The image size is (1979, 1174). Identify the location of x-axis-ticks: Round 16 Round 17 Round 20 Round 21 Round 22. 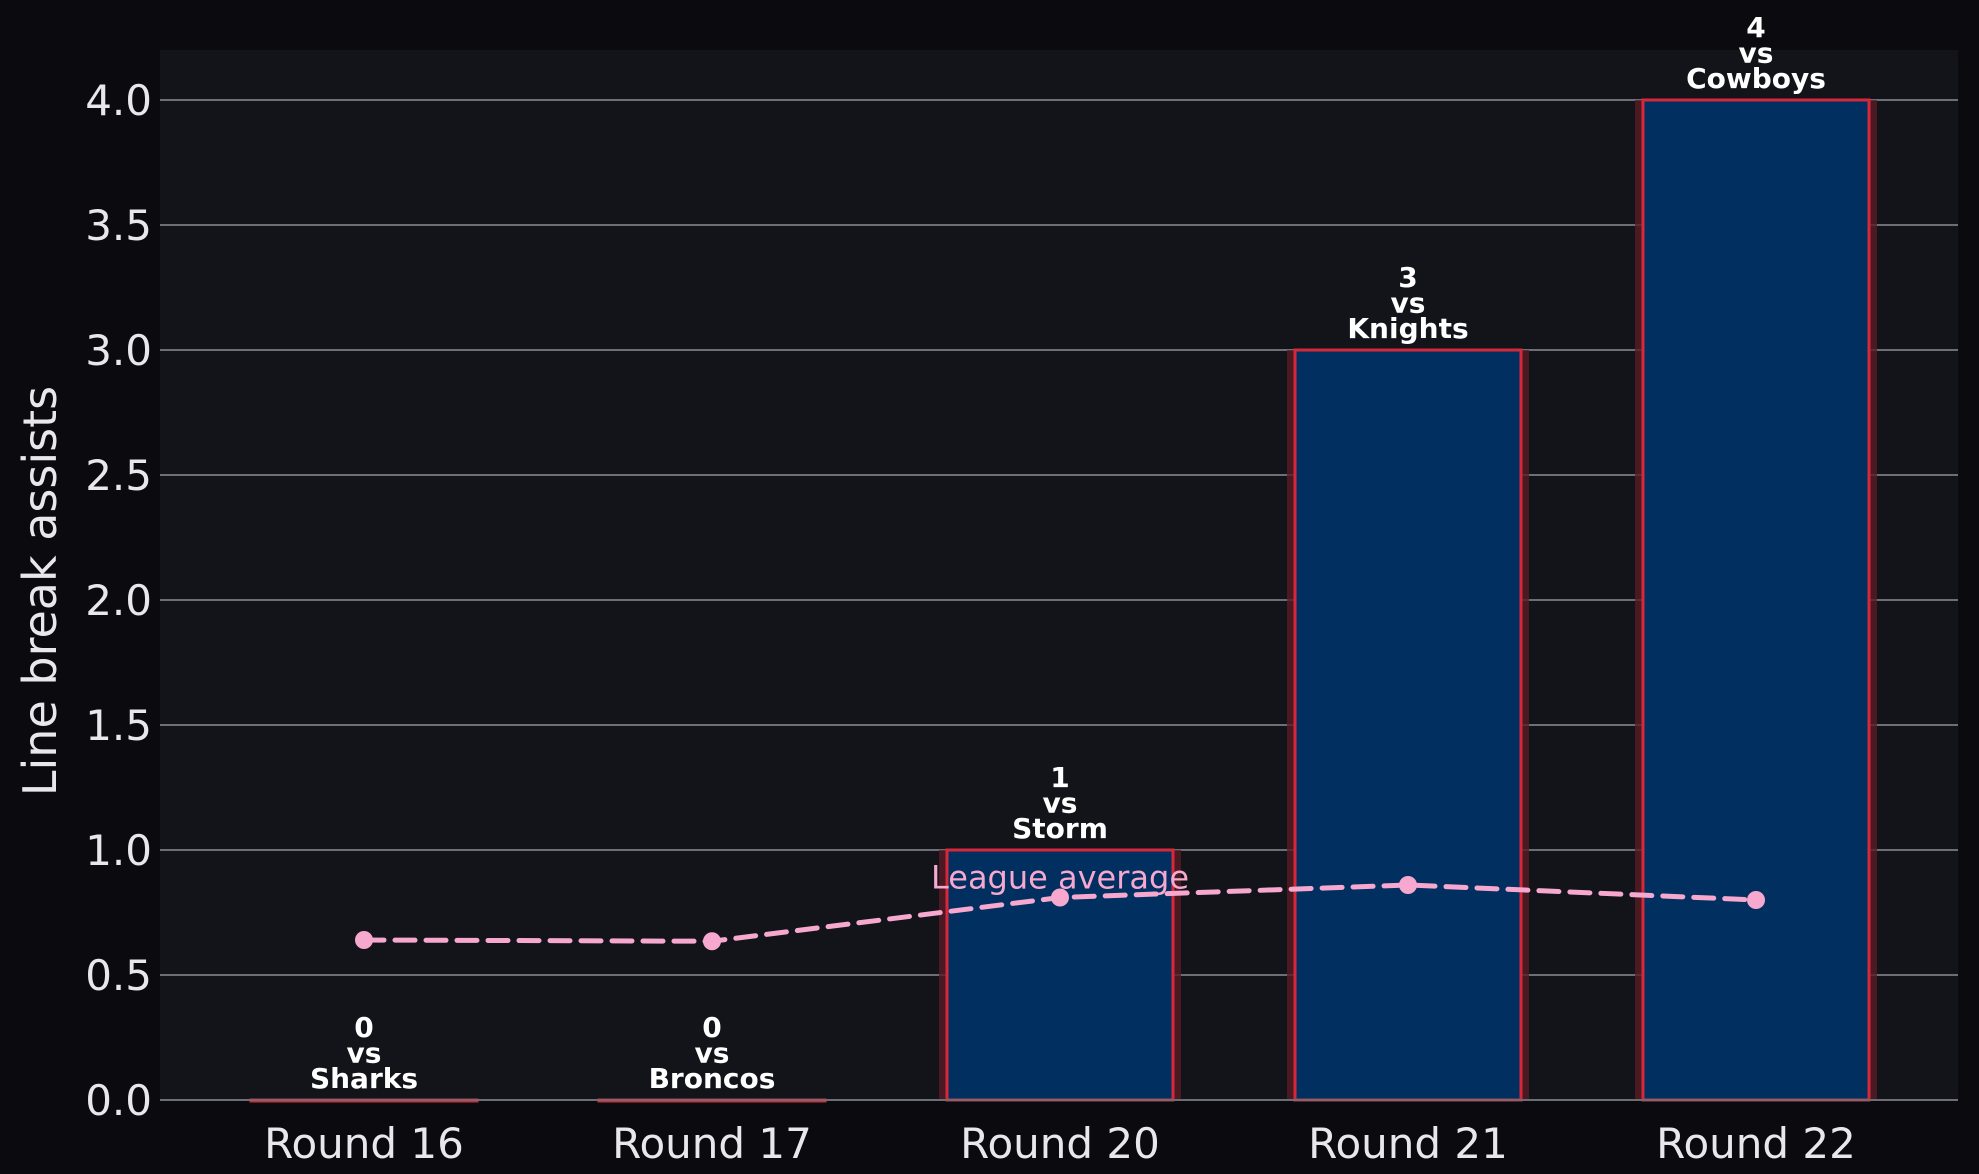
(1060, 1143).